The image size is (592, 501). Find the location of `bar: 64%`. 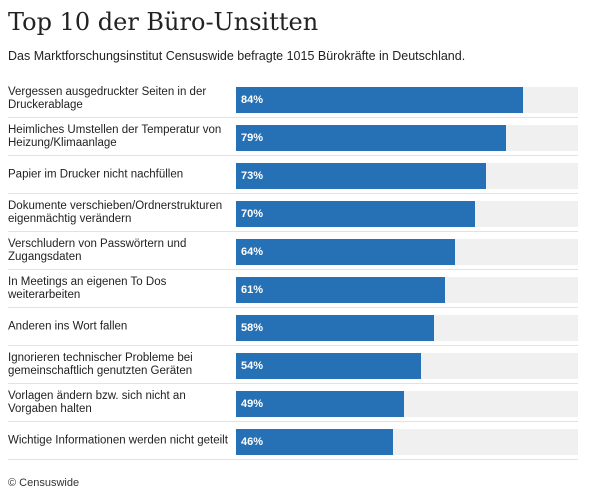

bar: 64% is located at coordinates (345, 252).